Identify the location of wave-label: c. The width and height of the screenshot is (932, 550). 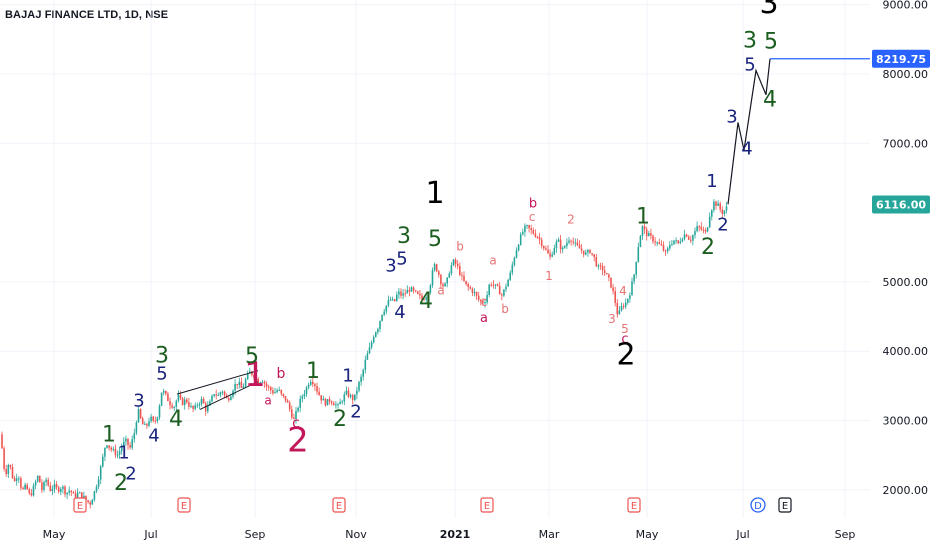
(624, 339).